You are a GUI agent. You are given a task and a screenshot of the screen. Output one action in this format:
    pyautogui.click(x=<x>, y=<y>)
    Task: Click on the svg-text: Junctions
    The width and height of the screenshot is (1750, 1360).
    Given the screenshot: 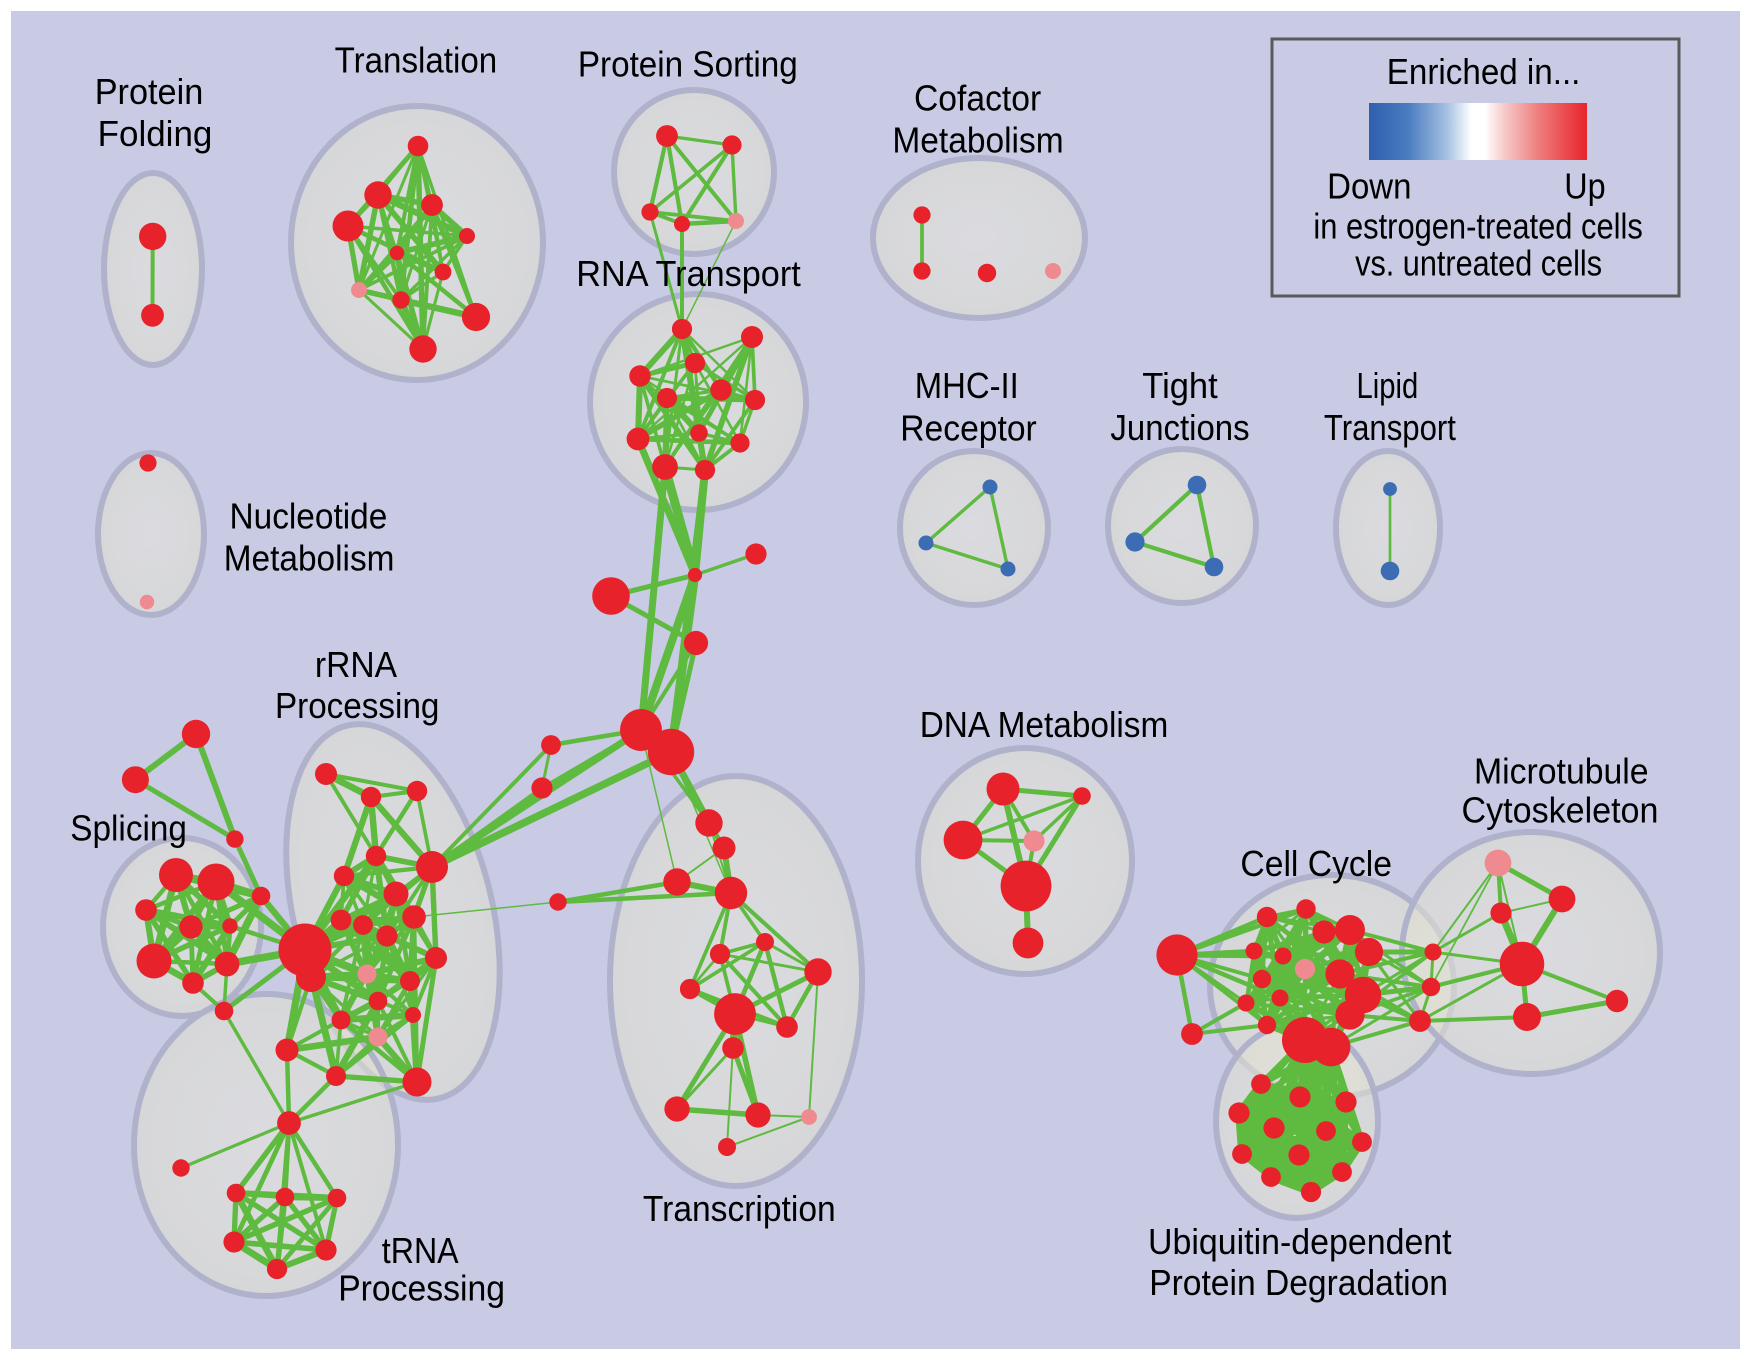 What is the action you would take?
    pyautogui.click(x=1179, y=427)
    